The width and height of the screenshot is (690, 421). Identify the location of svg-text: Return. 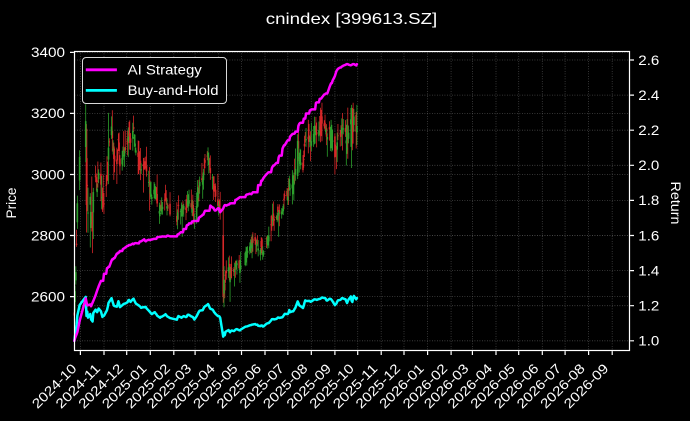
(675, 203).